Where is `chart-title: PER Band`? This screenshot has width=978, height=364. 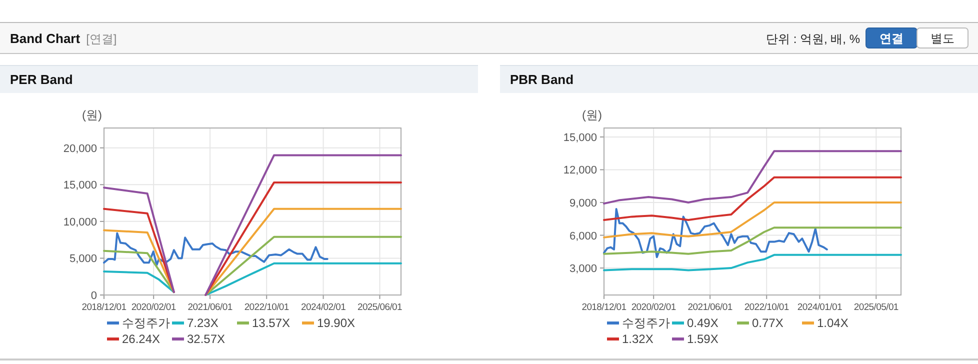
chart-title: PER Band is located at coordinates (41, 79).